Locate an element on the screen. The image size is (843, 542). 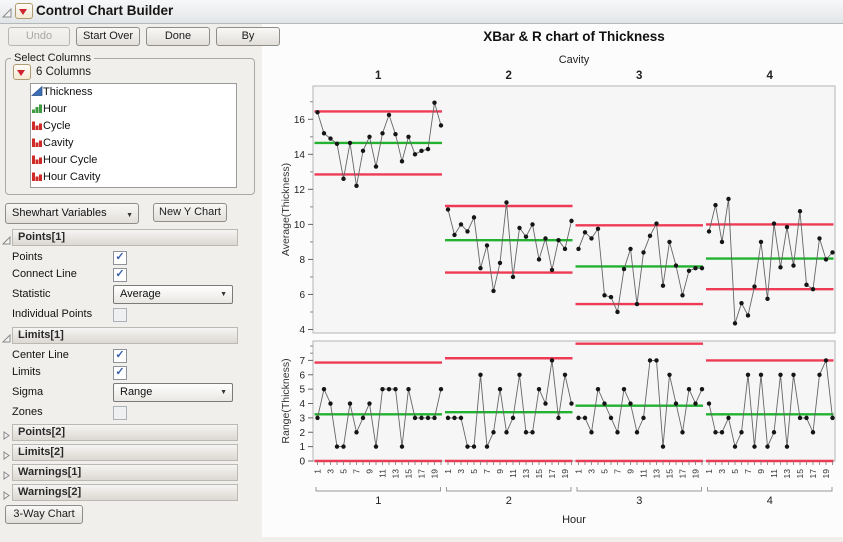
connect-line-checkbox: ✓ is located at coordinates (120, 275).